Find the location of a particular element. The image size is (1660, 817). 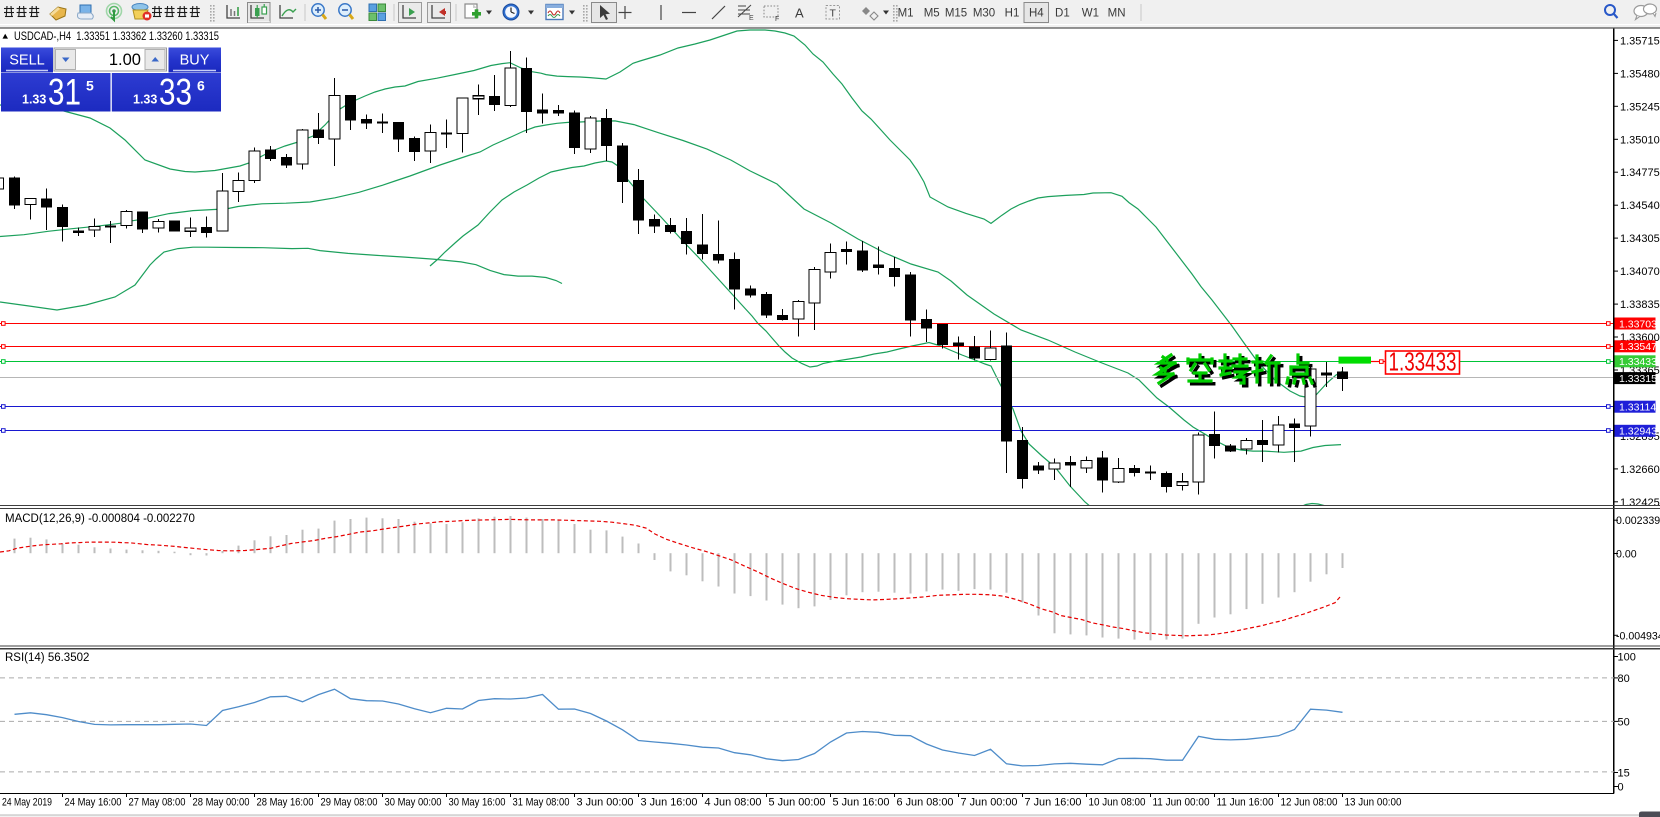

svg-text: 29 May 08:00 is located at coordinates (349, 803).